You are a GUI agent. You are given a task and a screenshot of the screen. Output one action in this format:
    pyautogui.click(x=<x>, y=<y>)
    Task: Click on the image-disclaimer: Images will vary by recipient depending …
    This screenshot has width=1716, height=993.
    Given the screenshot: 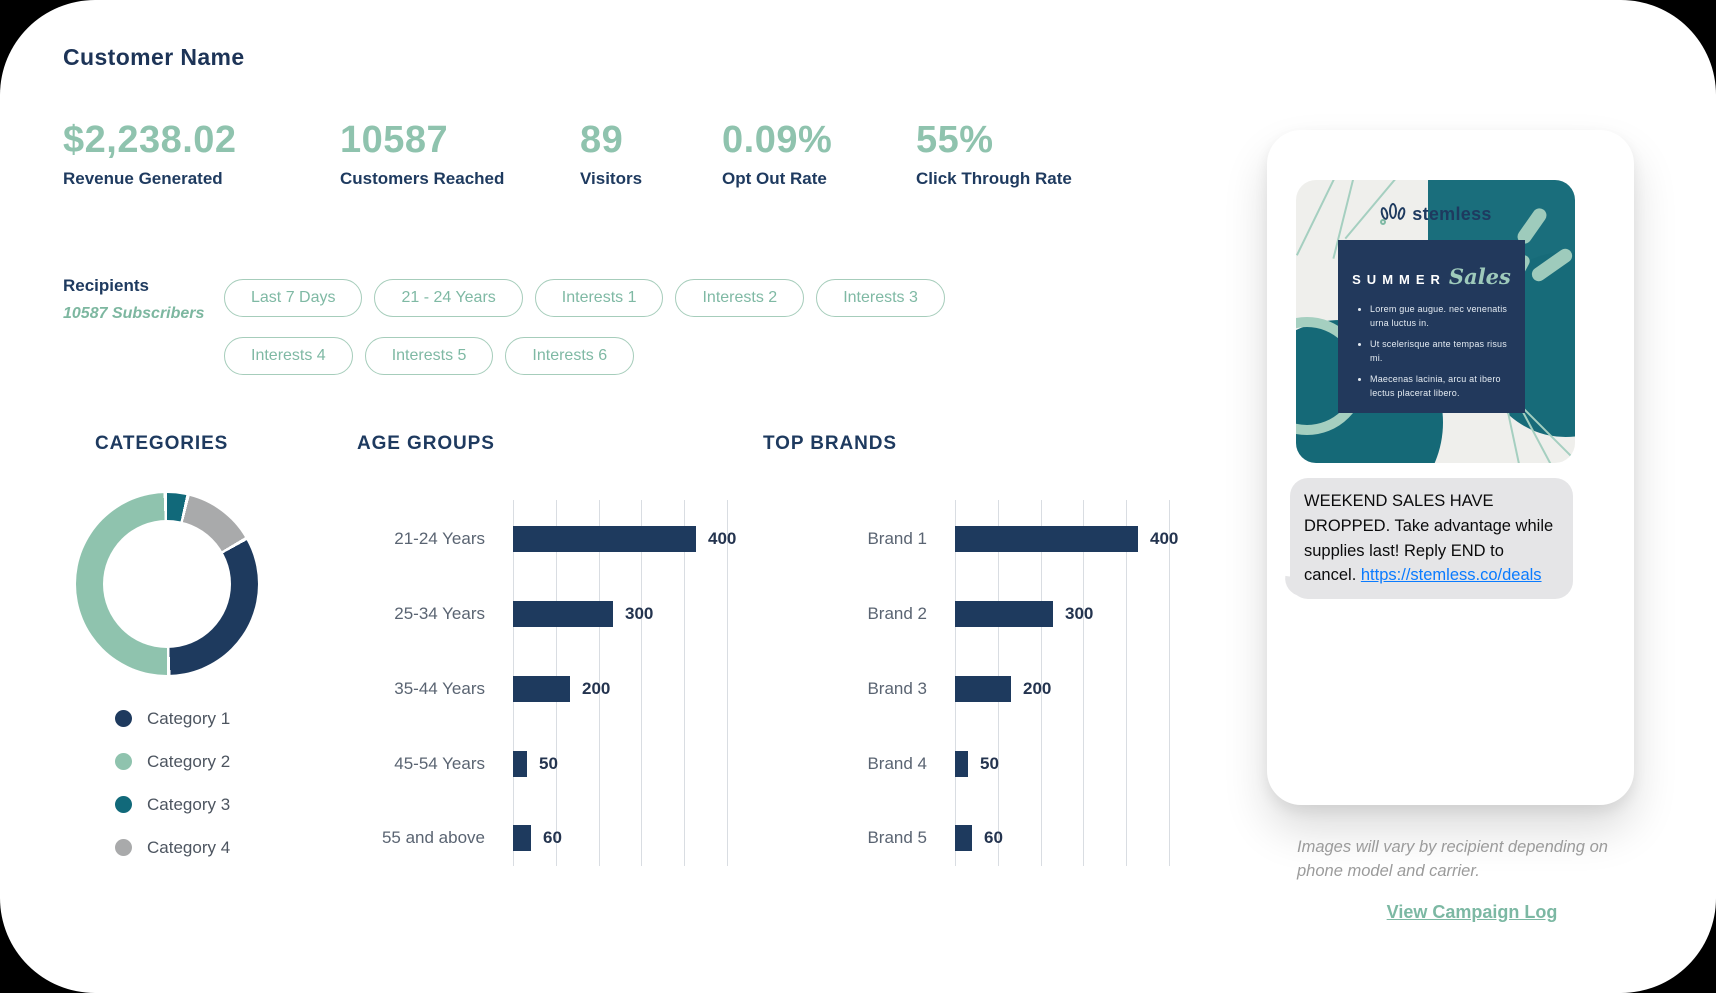 What is the action you would take?
    pyautogui.click(x=1452, y=859)
    